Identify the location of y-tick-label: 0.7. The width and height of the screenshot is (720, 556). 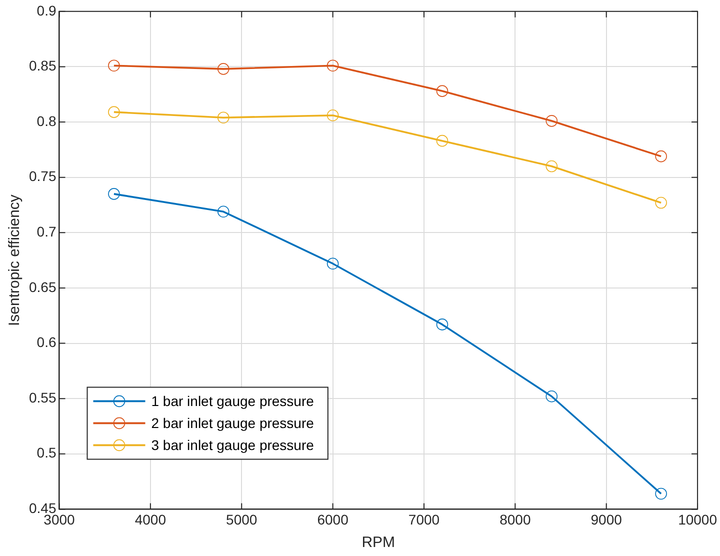
(46, 232).